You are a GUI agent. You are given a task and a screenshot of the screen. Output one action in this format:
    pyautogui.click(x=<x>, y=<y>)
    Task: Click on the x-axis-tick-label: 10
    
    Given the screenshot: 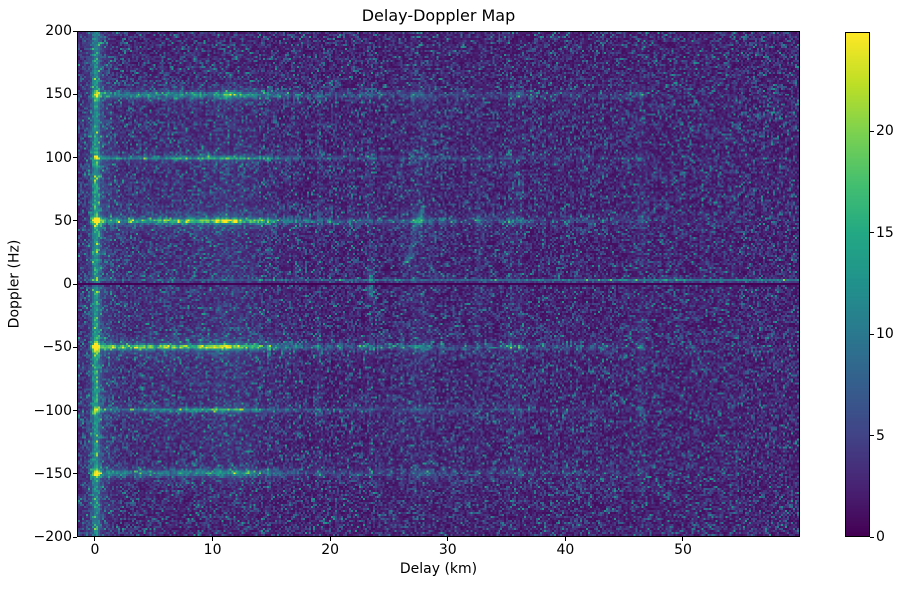 What is the action you would take?
    pyautogui.click(x=212, y=550)
    